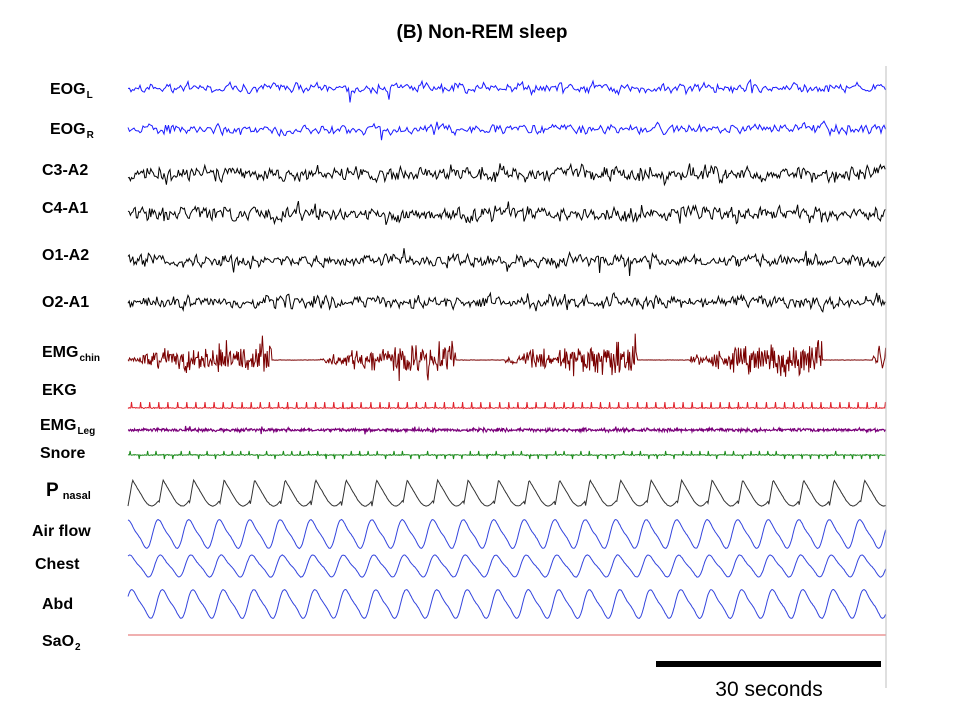 This screenshot has height=720, width=960. What do you see at coordinates (57, 564) in the screenshot?
I see `channel-label-chest: Chest` at bounding box center [57, 564].